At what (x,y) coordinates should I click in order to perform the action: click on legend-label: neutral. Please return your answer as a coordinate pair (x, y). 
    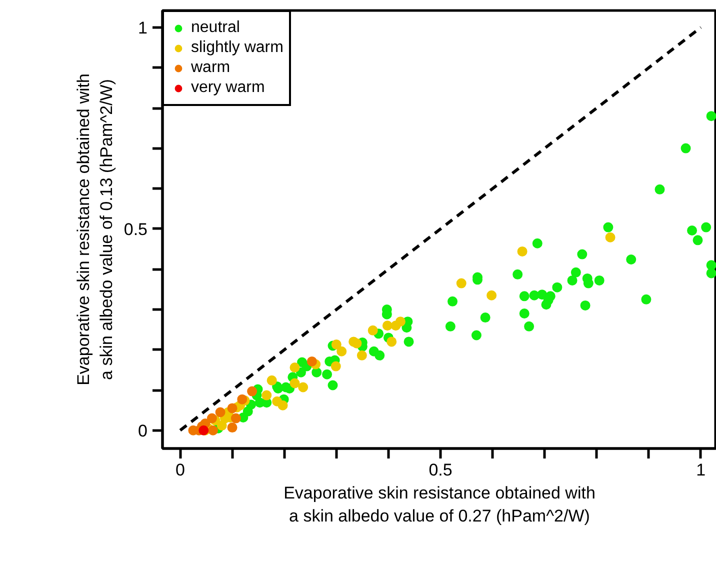
    Looking at the image, I should click on (215, 28).